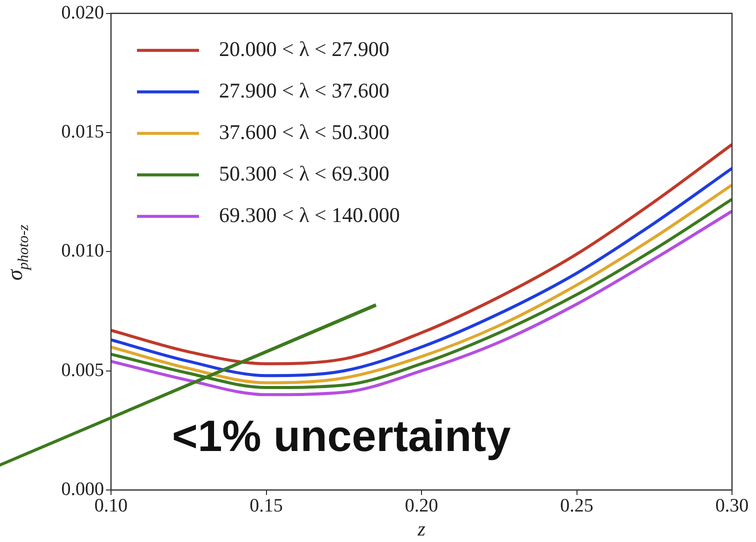 This screenshot has height=542, width=756. I want to click on legend-label: 20.000 < λ < 27.900, so click(304, 48).